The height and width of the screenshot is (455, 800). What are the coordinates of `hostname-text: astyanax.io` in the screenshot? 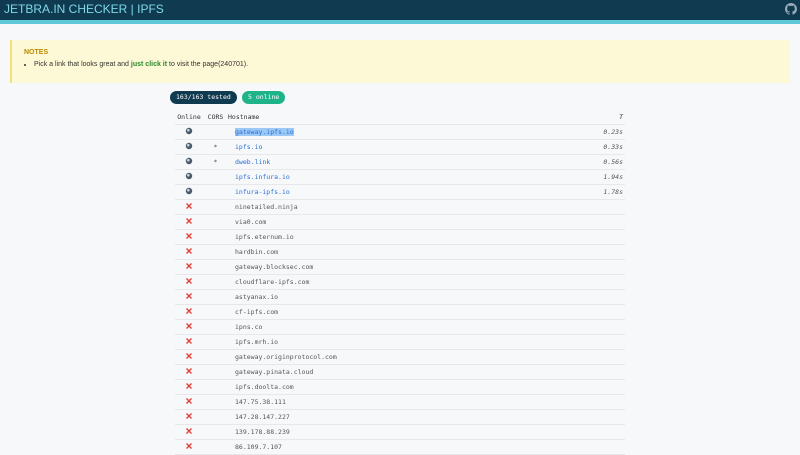 It's located at (257, 297).